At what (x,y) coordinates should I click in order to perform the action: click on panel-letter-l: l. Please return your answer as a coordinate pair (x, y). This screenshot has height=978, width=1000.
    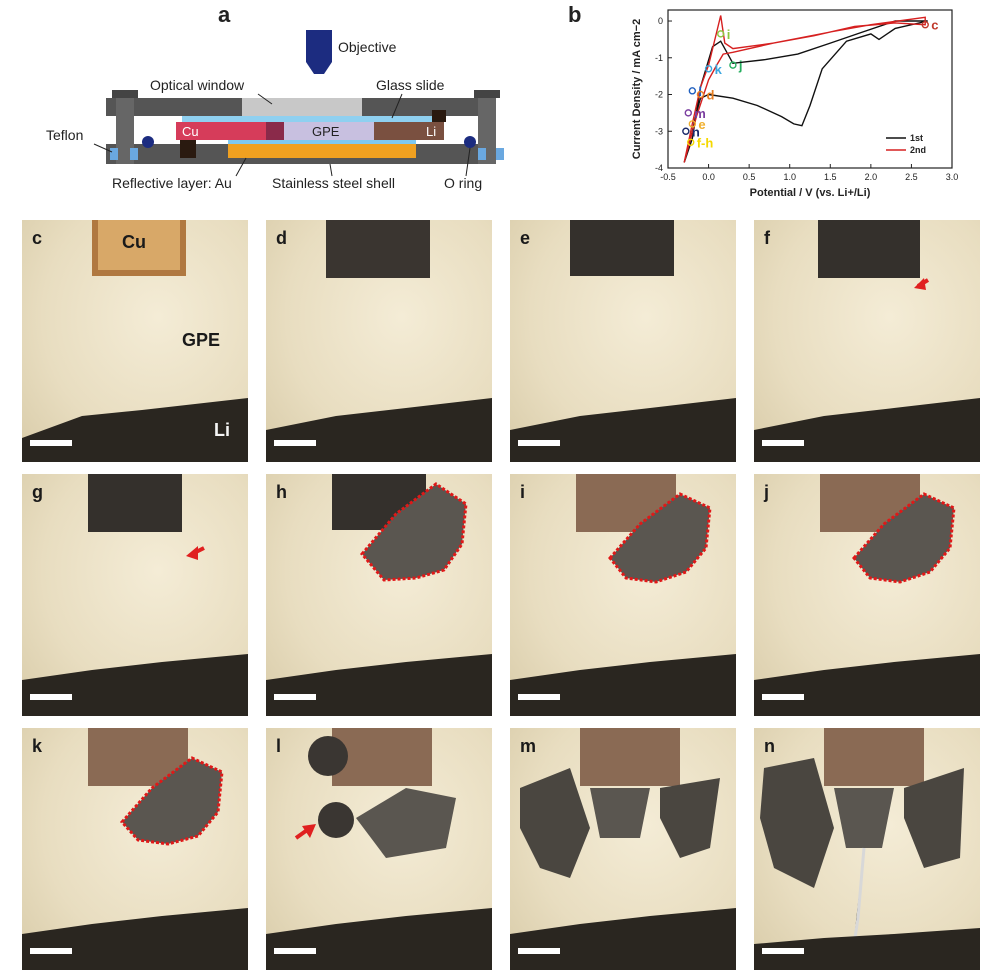
    Looking at the image, I should click on (279, 746).